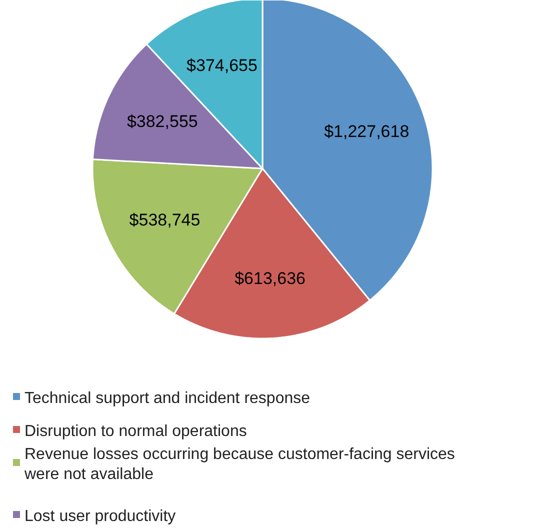 The image size is (536, 529). I want to click on data-label: $382,555, so click(162, 122).